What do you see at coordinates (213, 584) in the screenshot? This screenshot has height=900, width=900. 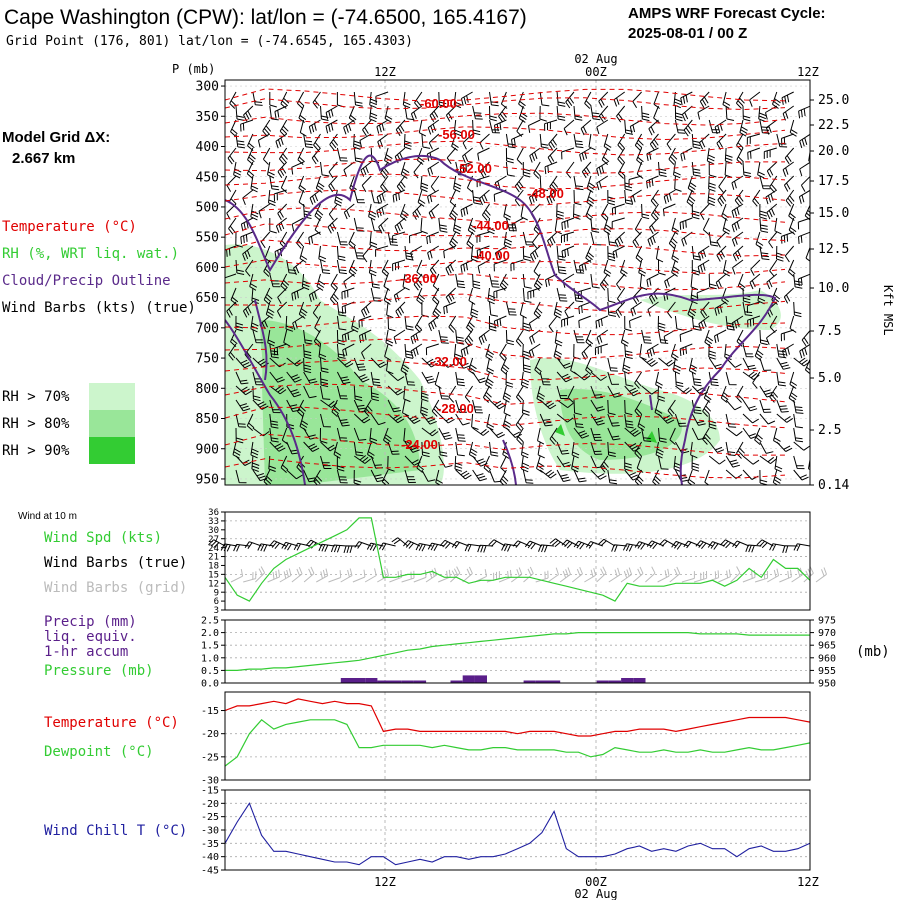 I see `y-tick-label: 12` at bounding box center [213, 584].